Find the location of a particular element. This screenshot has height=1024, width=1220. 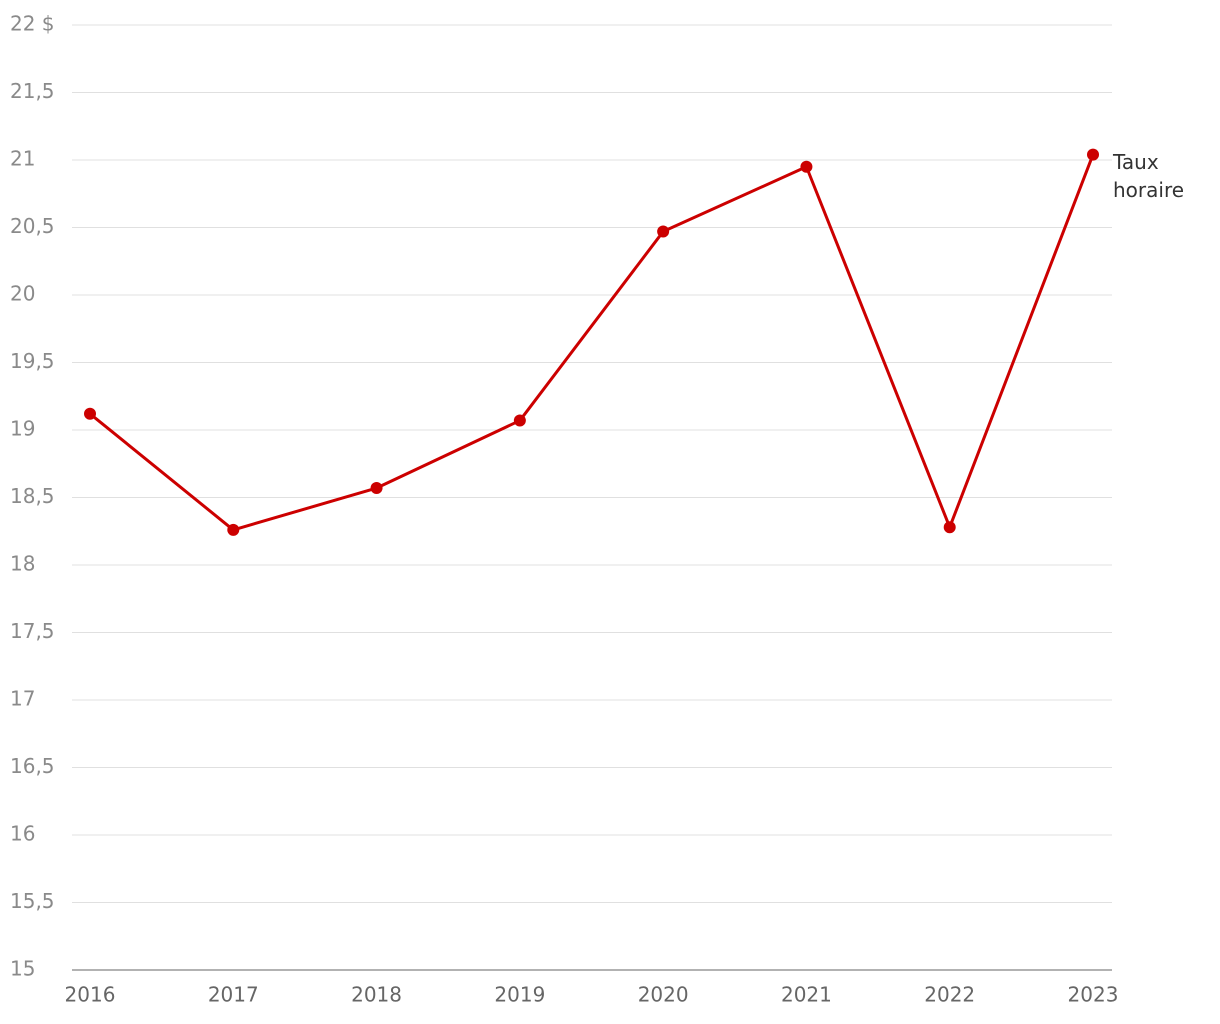

y-tick-label: 16 is located at coordinates (22, 834).